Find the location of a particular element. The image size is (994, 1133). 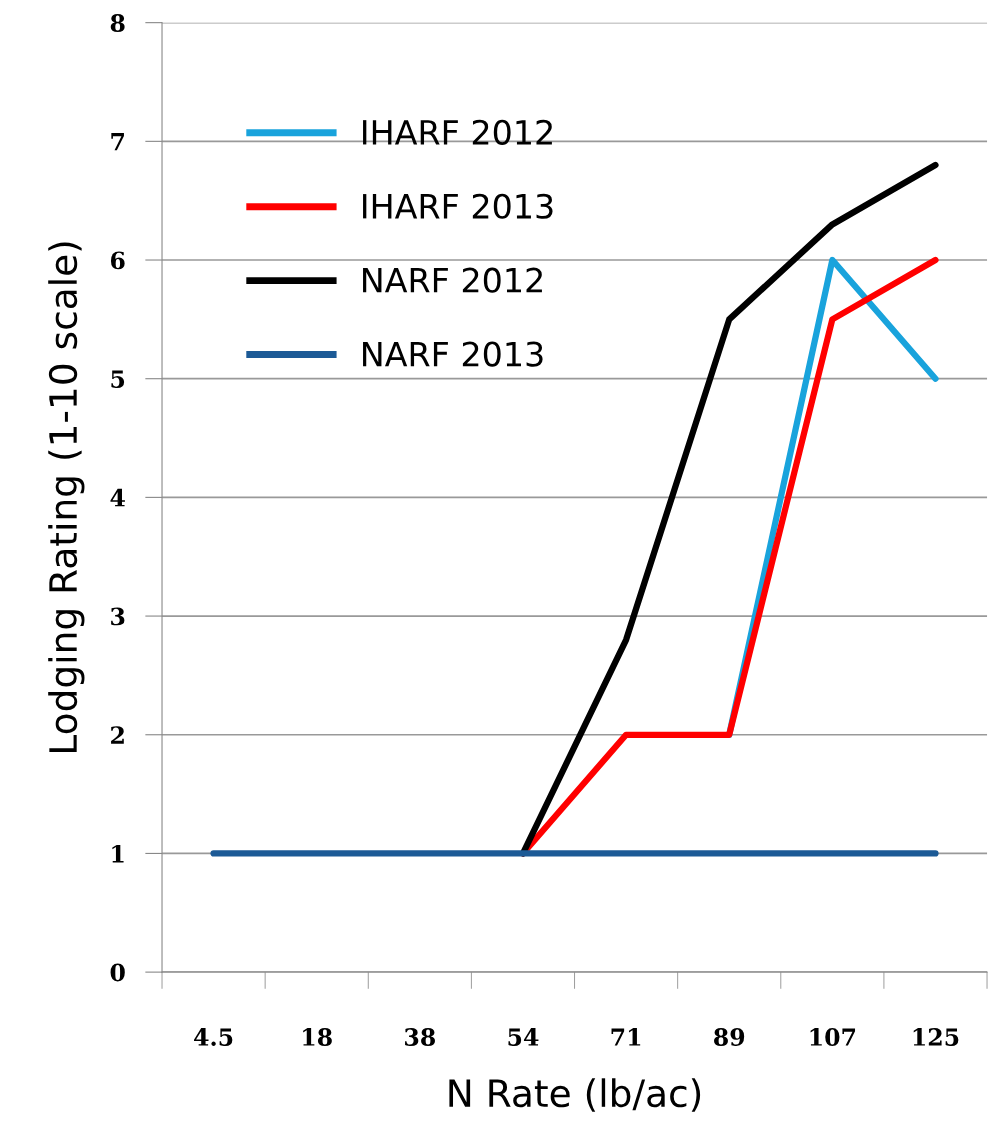

legend-label: IHARF 2013 is located at coordinates (458, 206).